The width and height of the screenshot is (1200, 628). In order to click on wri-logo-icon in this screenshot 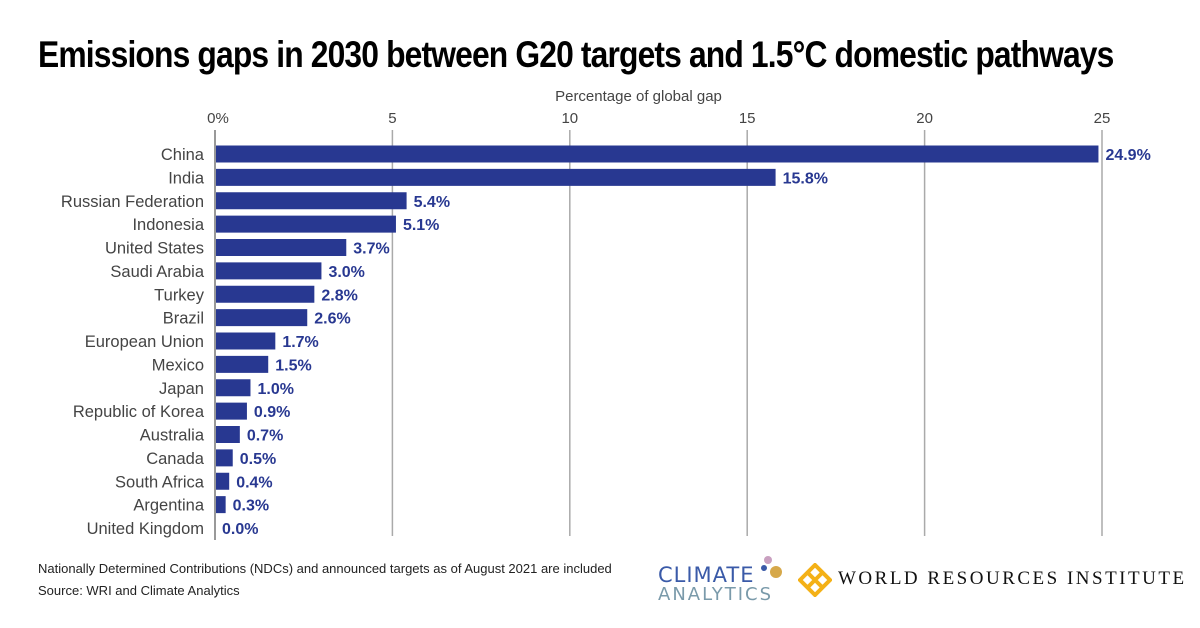, I will do `click(815, 580)`.